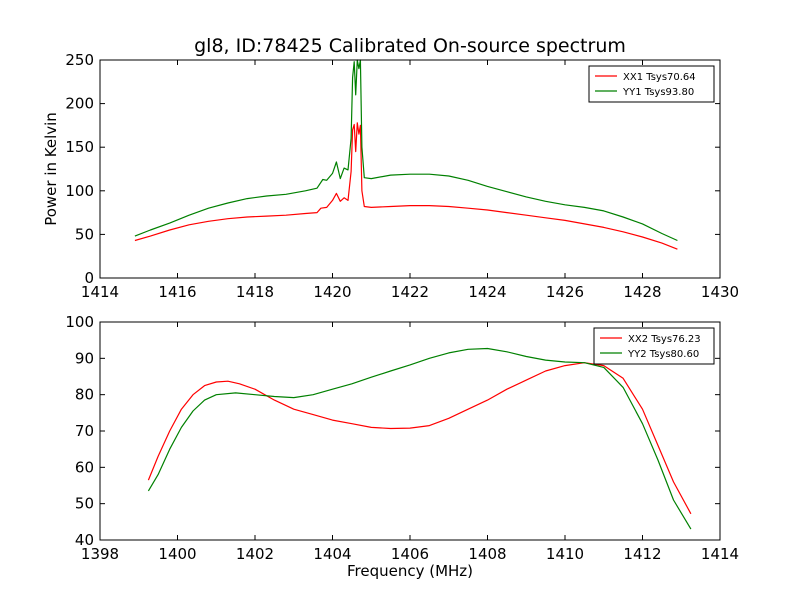 This screenshot has width=800, height=600. What do you see at coordinates (51, 169) in the screenshot?
I see `chart1-y-axis-title: Power in Kelvin` at bounding box center [51, 169].